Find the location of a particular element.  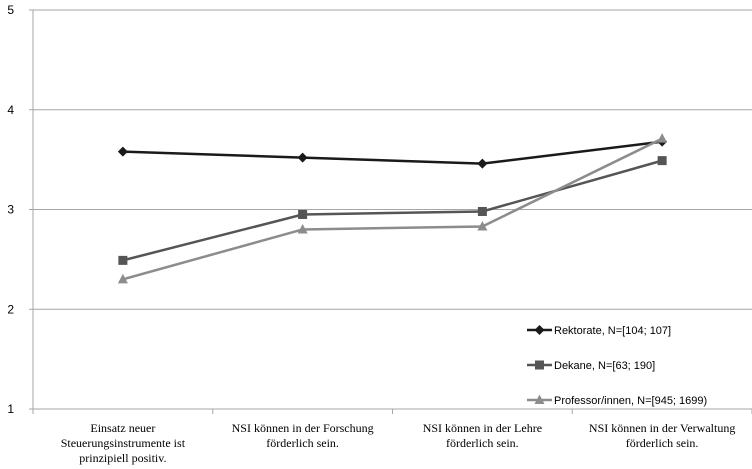

legend-item: Professor/innen, N=[945; 1699) is located at coordinates (617, 400).